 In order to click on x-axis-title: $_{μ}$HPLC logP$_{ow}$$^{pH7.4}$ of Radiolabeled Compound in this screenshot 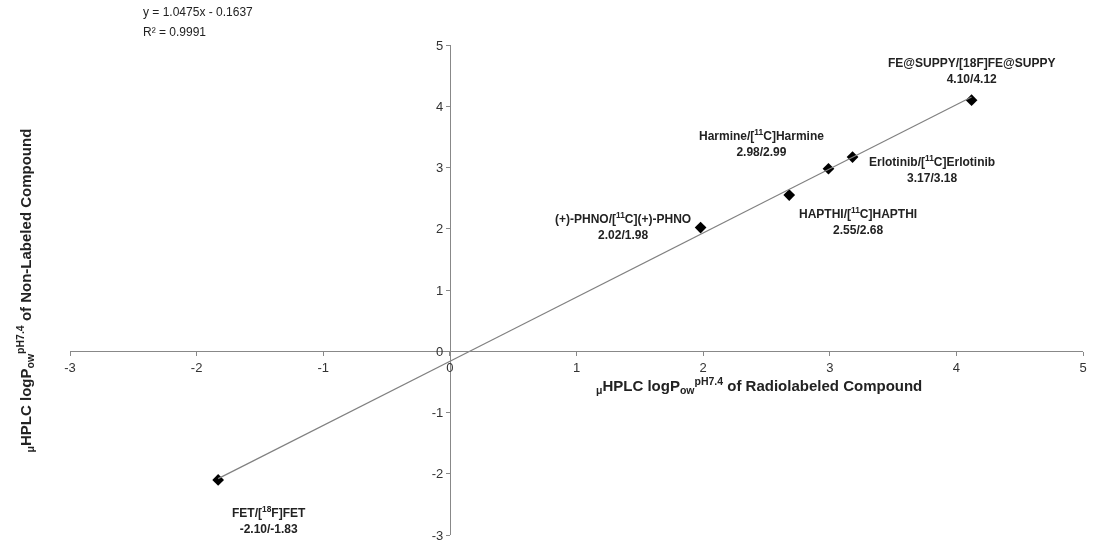, I will do `click(759, 386)`.